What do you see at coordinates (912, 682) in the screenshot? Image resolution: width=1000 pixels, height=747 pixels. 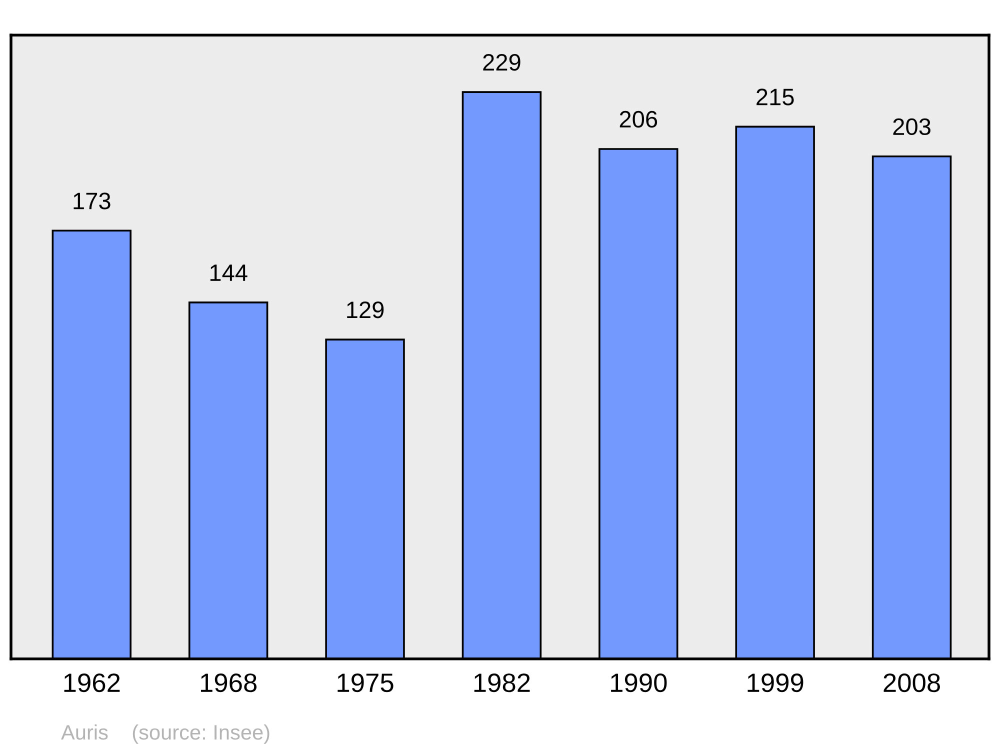 I see `x-tick-label: 2008` at bounding box center [912, 682].